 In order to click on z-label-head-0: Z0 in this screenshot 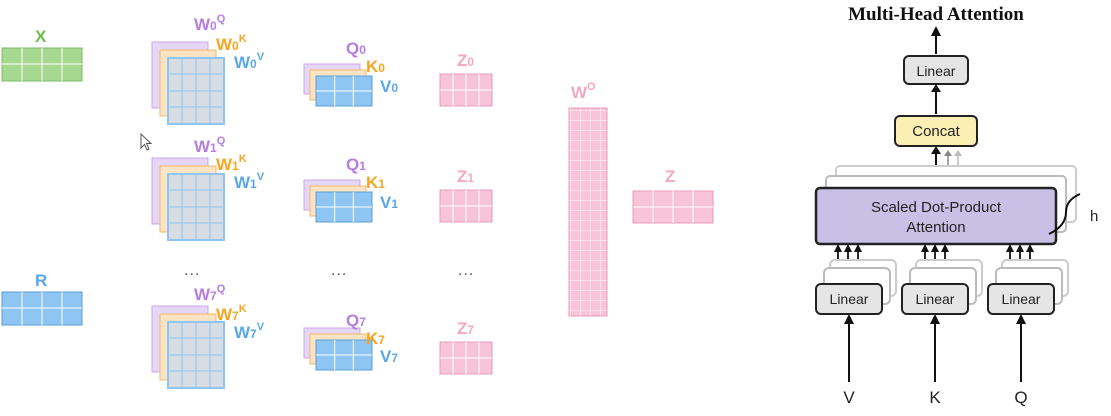, I will do `click(466, 60)`.